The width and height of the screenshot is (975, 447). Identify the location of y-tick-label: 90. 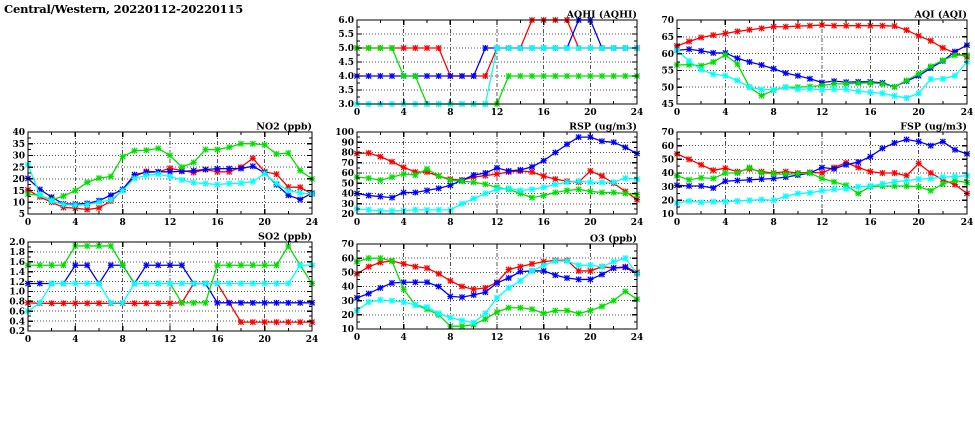
(347, 143).